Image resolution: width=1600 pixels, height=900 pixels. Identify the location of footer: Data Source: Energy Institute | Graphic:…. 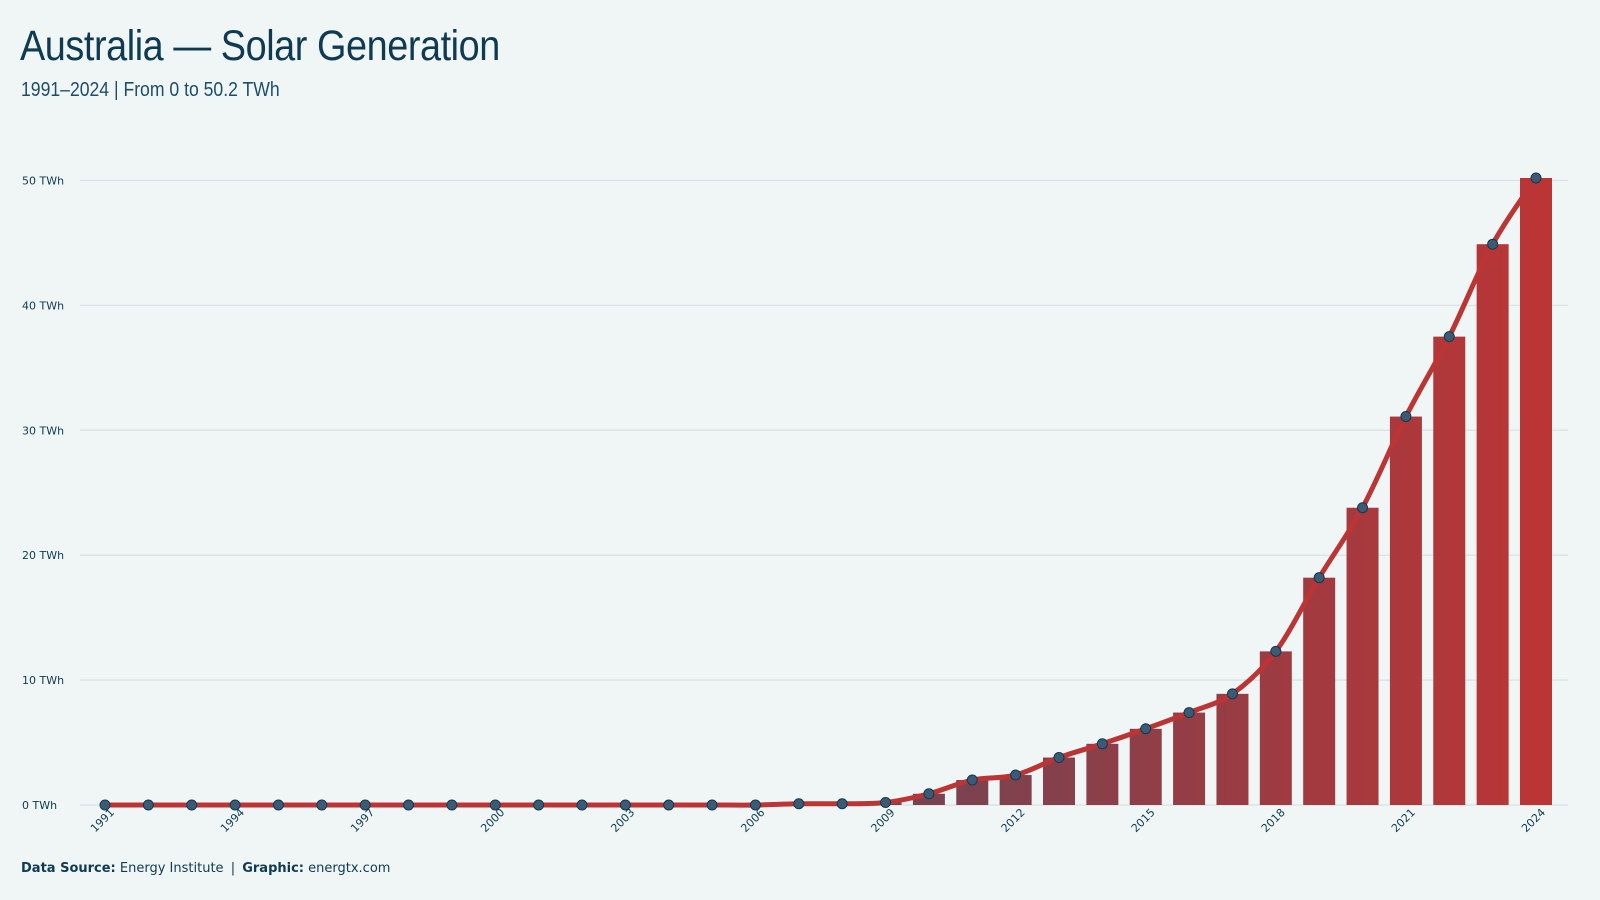
(205, 868).